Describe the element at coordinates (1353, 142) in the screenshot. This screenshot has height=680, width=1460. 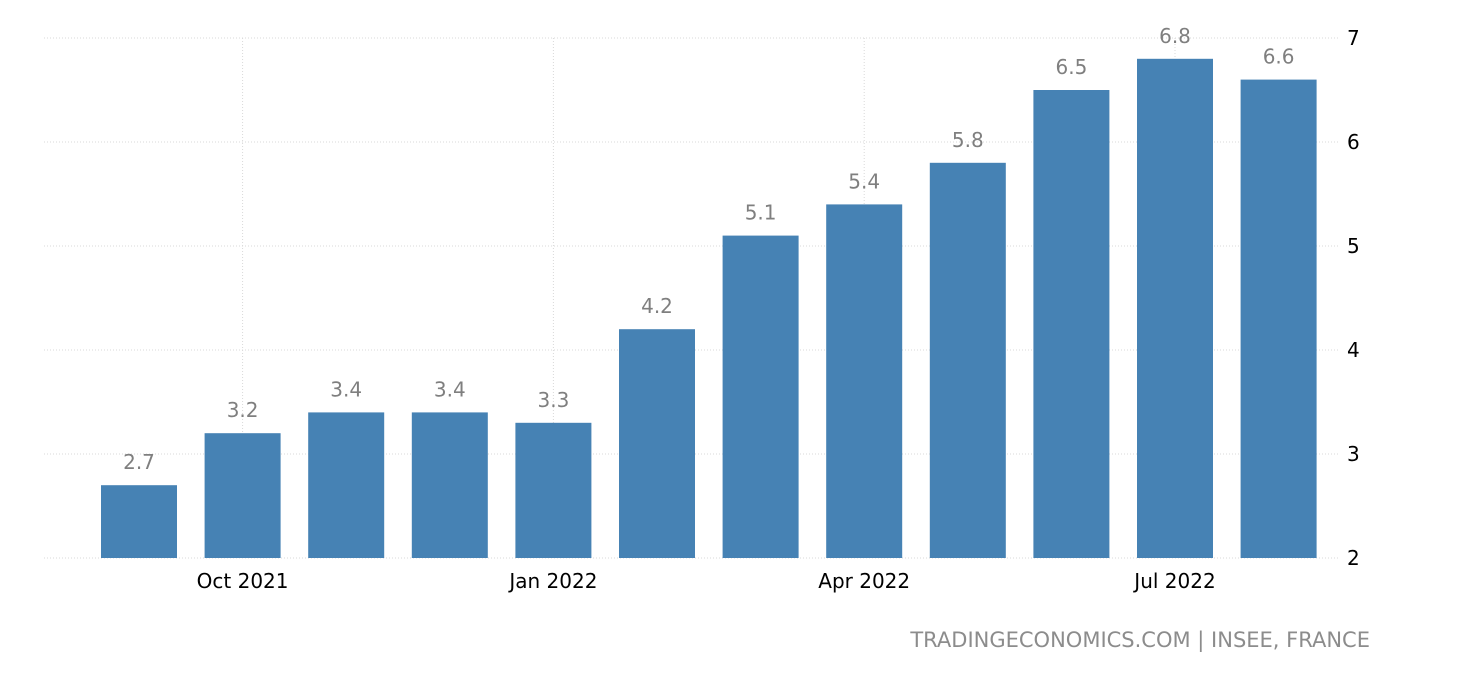
I see `y-tick-label: 6` at that location.